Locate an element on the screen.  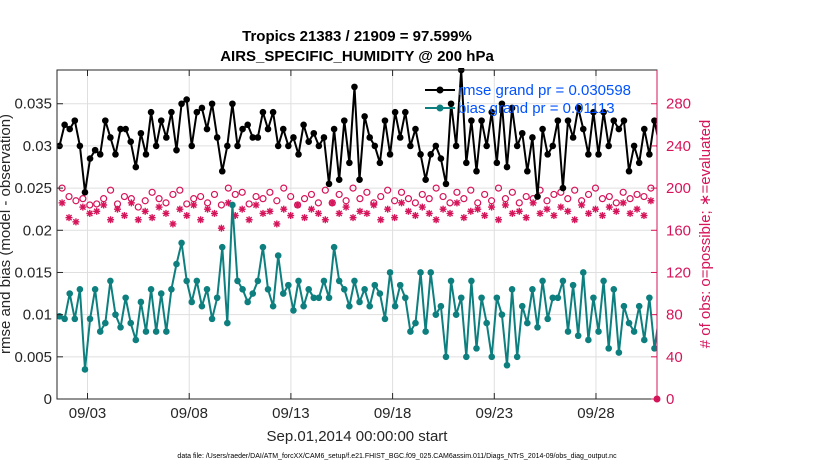
y2-tick-label: 80 is located at coordinates (674, 315).